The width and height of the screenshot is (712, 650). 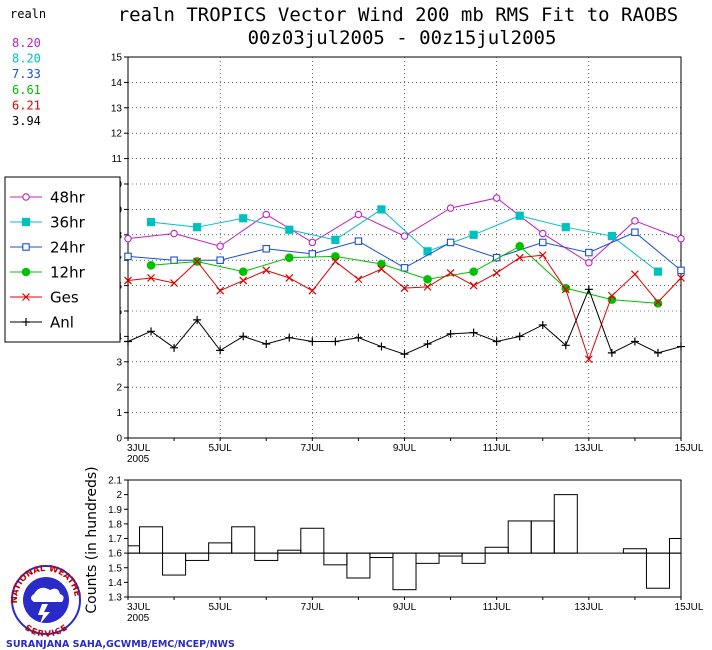 What do you see at coordinates (48, 223) in the screenshot?
I see `legend-item-36hr: 36hr` at bounding box center [48, 223].